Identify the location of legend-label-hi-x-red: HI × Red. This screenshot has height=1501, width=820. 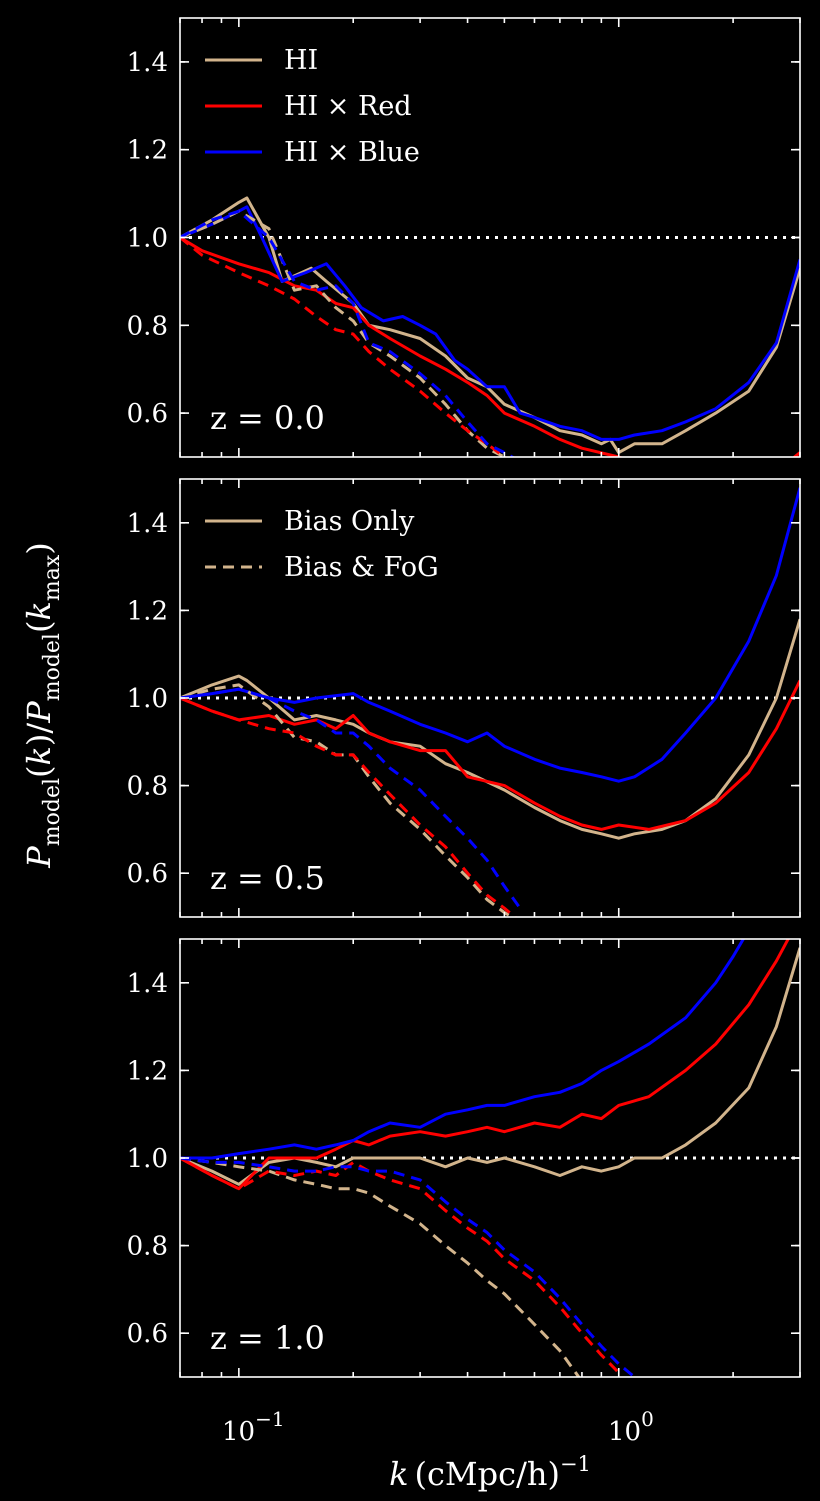
(348, 106).